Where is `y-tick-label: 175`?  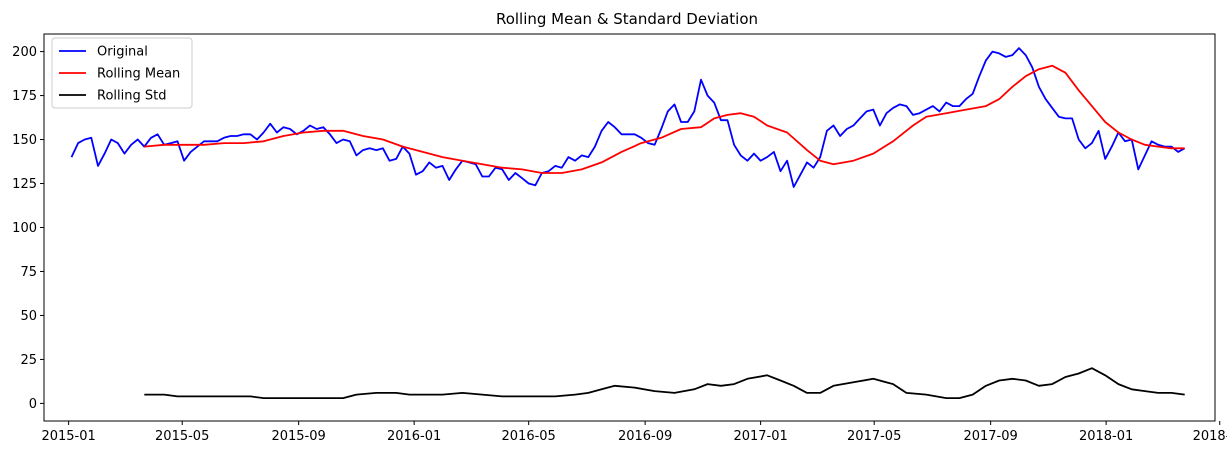 y-tick-label: 175 is located at coordinates (24, 96).